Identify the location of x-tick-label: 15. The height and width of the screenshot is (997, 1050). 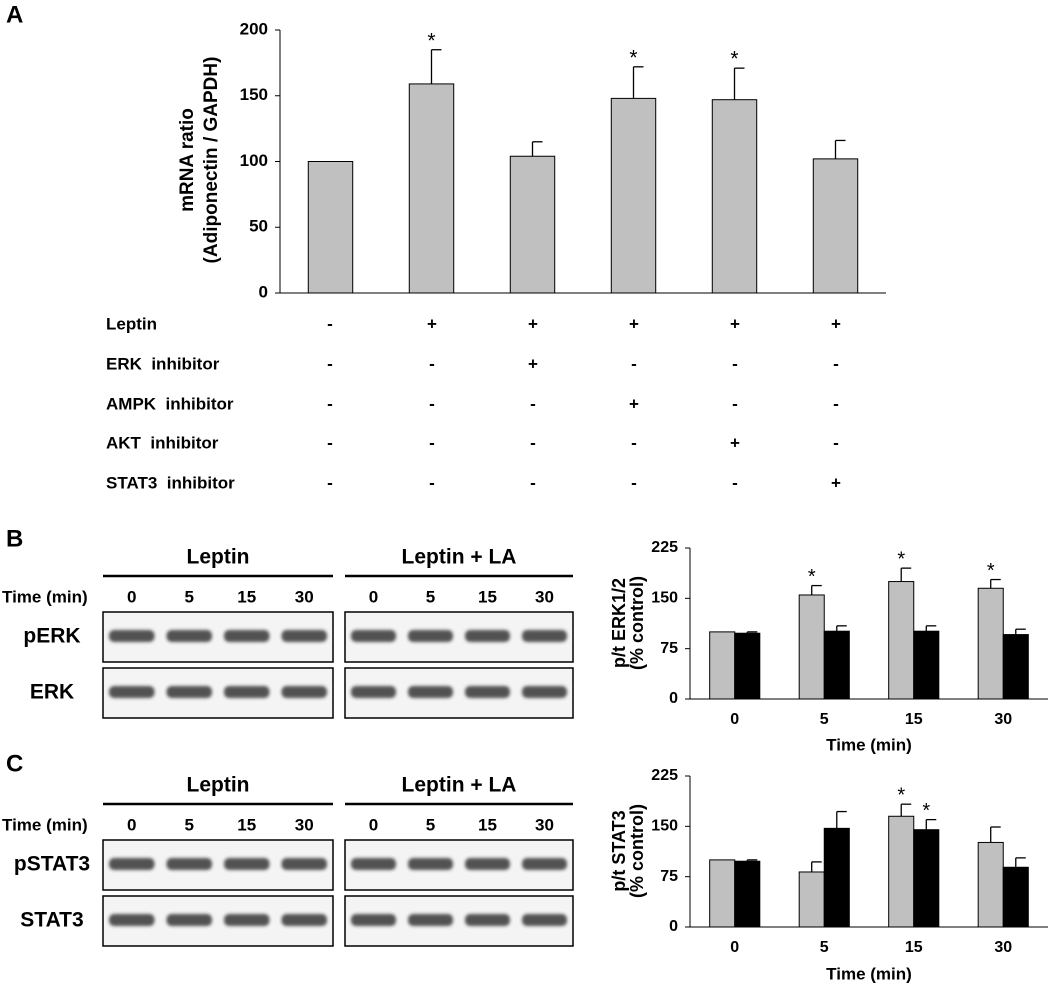
(914, 947).